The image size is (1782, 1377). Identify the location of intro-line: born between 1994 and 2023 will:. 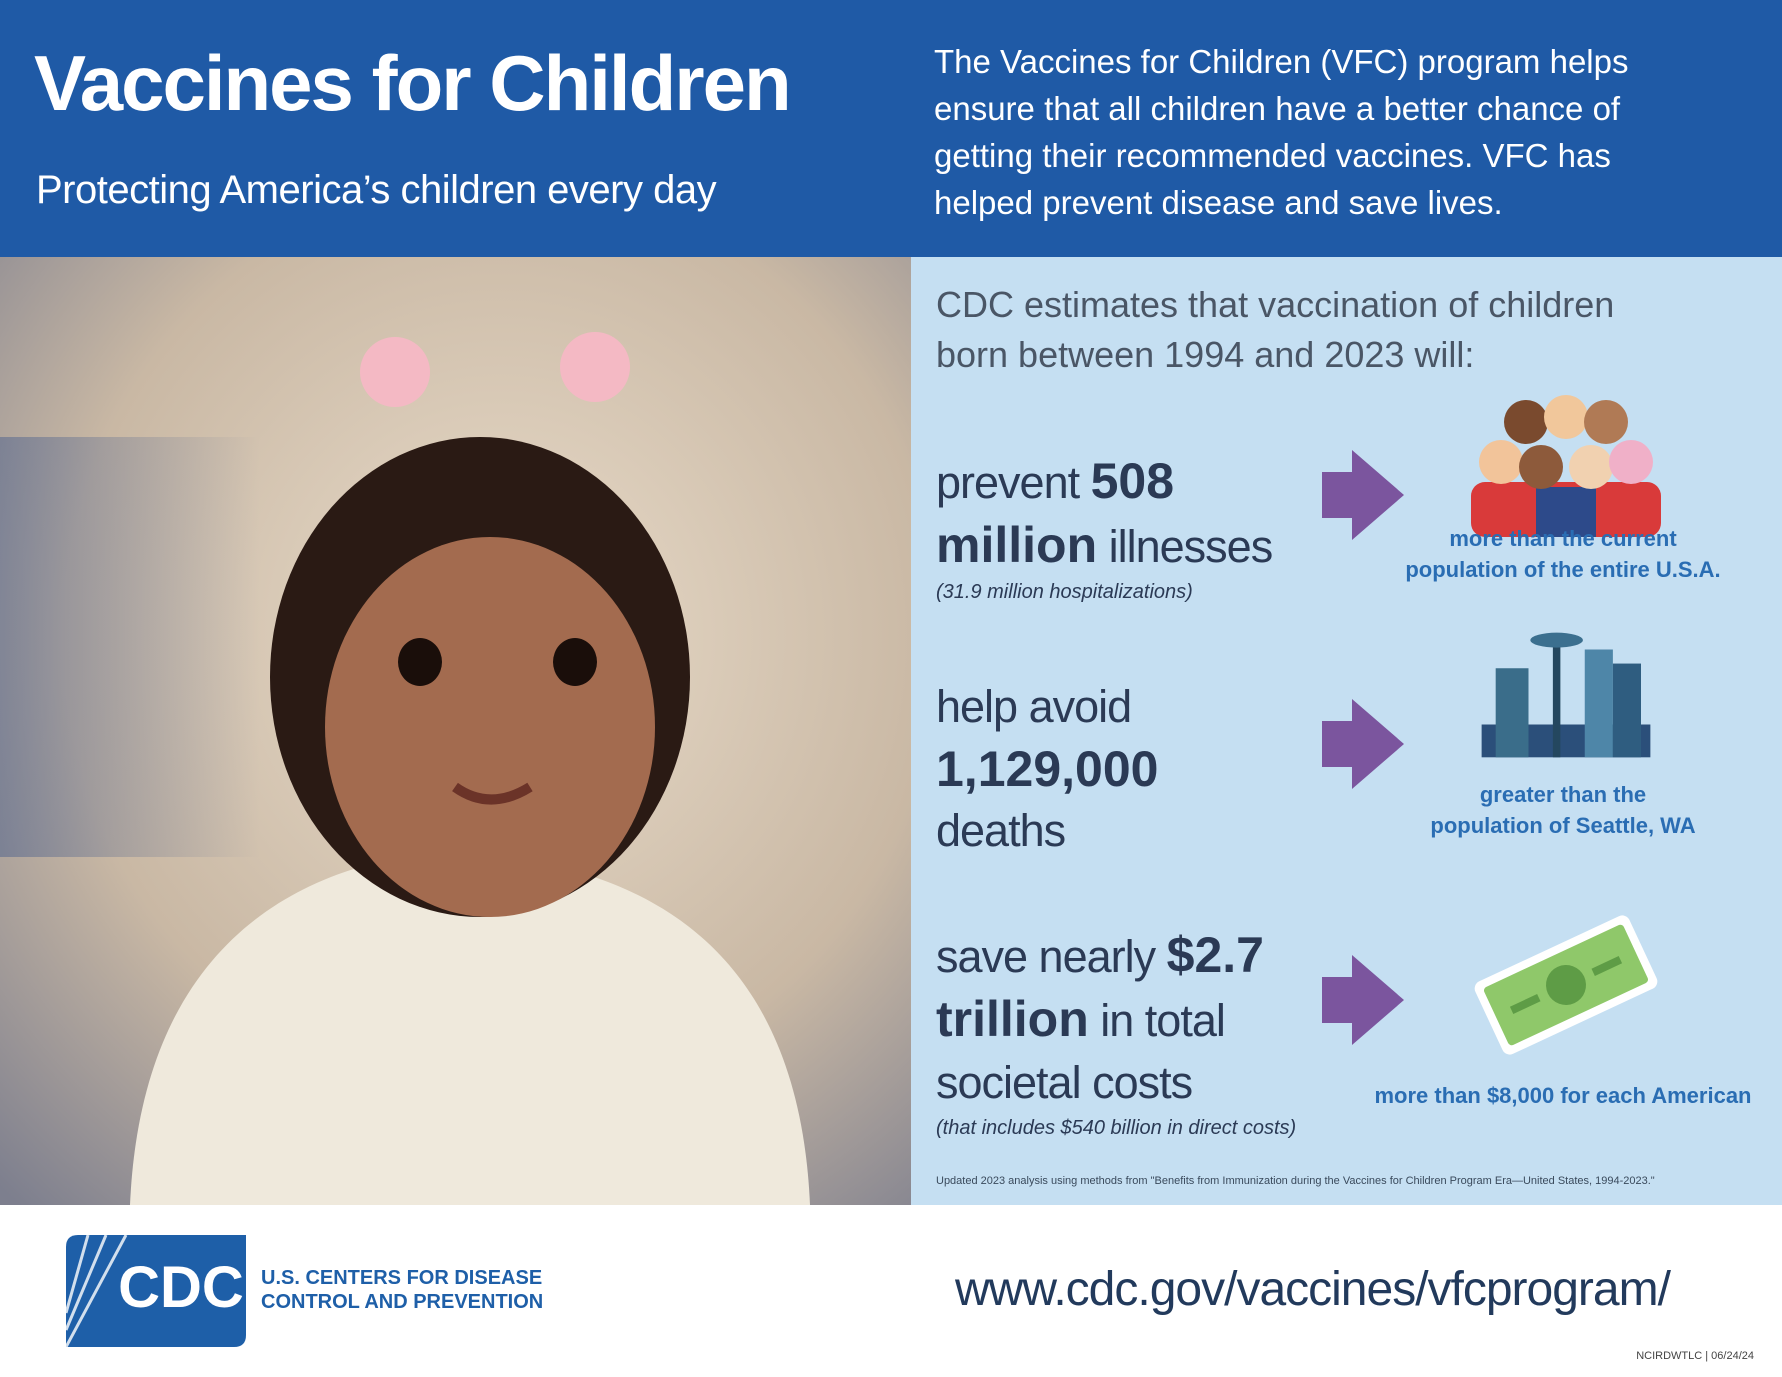
(1205, 354).